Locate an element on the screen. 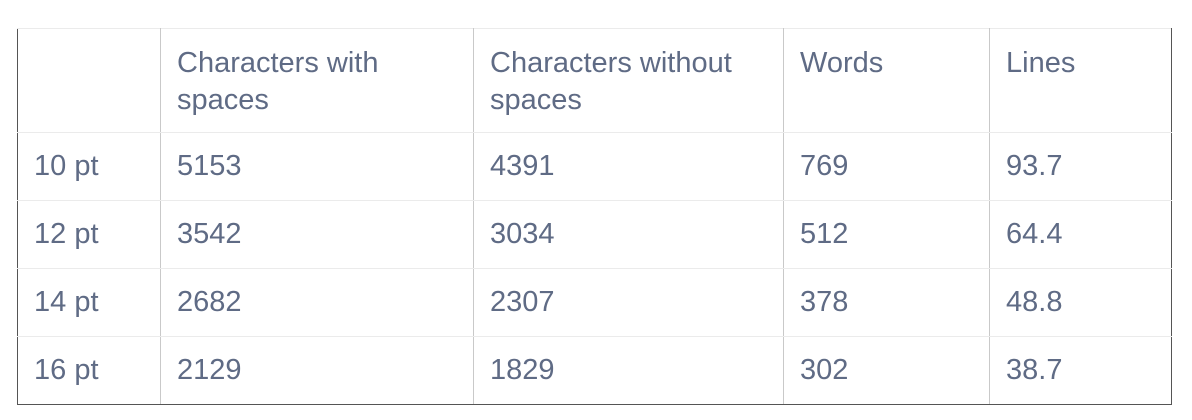 The image size is (1192, 420). cell-characters-without-spaces: 3034 is located at coordinates (628, 234).